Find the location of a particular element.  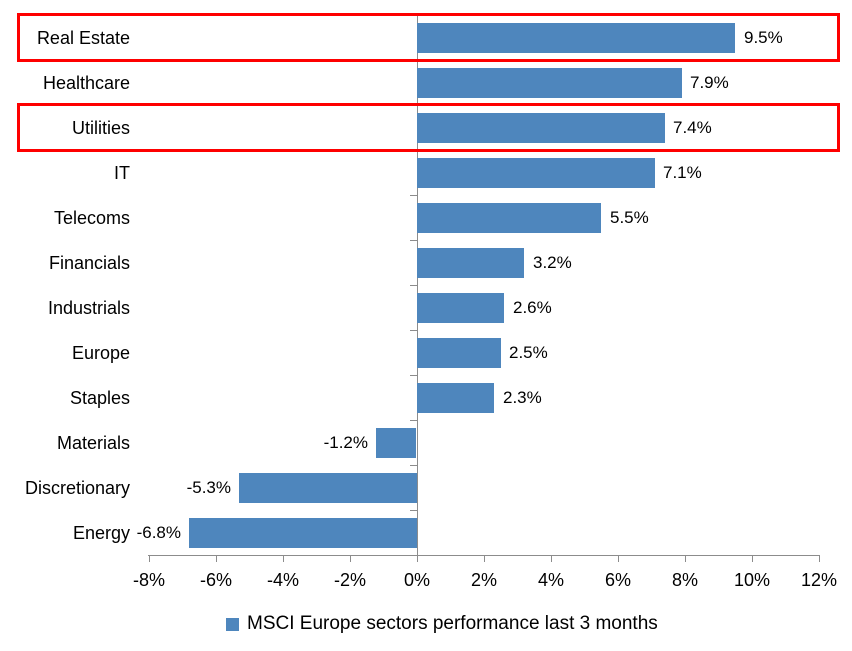

x-axis-tick-label: 0% is located at coordinates (416, 580).